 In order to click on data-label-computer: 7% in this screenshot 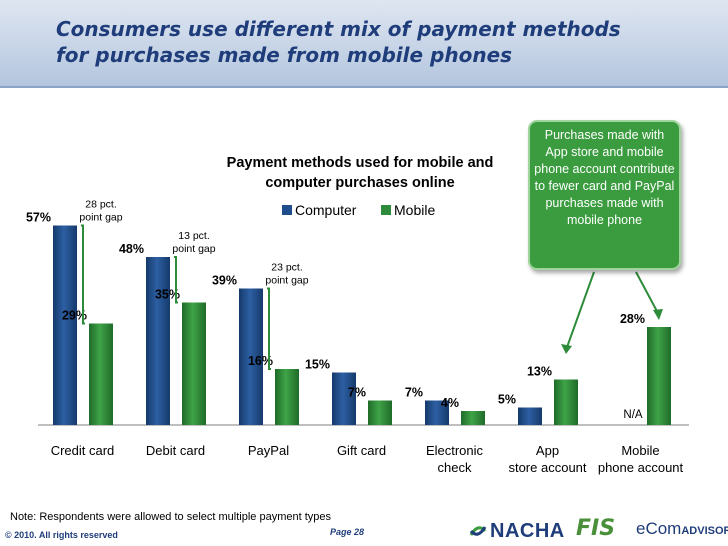, I will do `click(414, 393)`.